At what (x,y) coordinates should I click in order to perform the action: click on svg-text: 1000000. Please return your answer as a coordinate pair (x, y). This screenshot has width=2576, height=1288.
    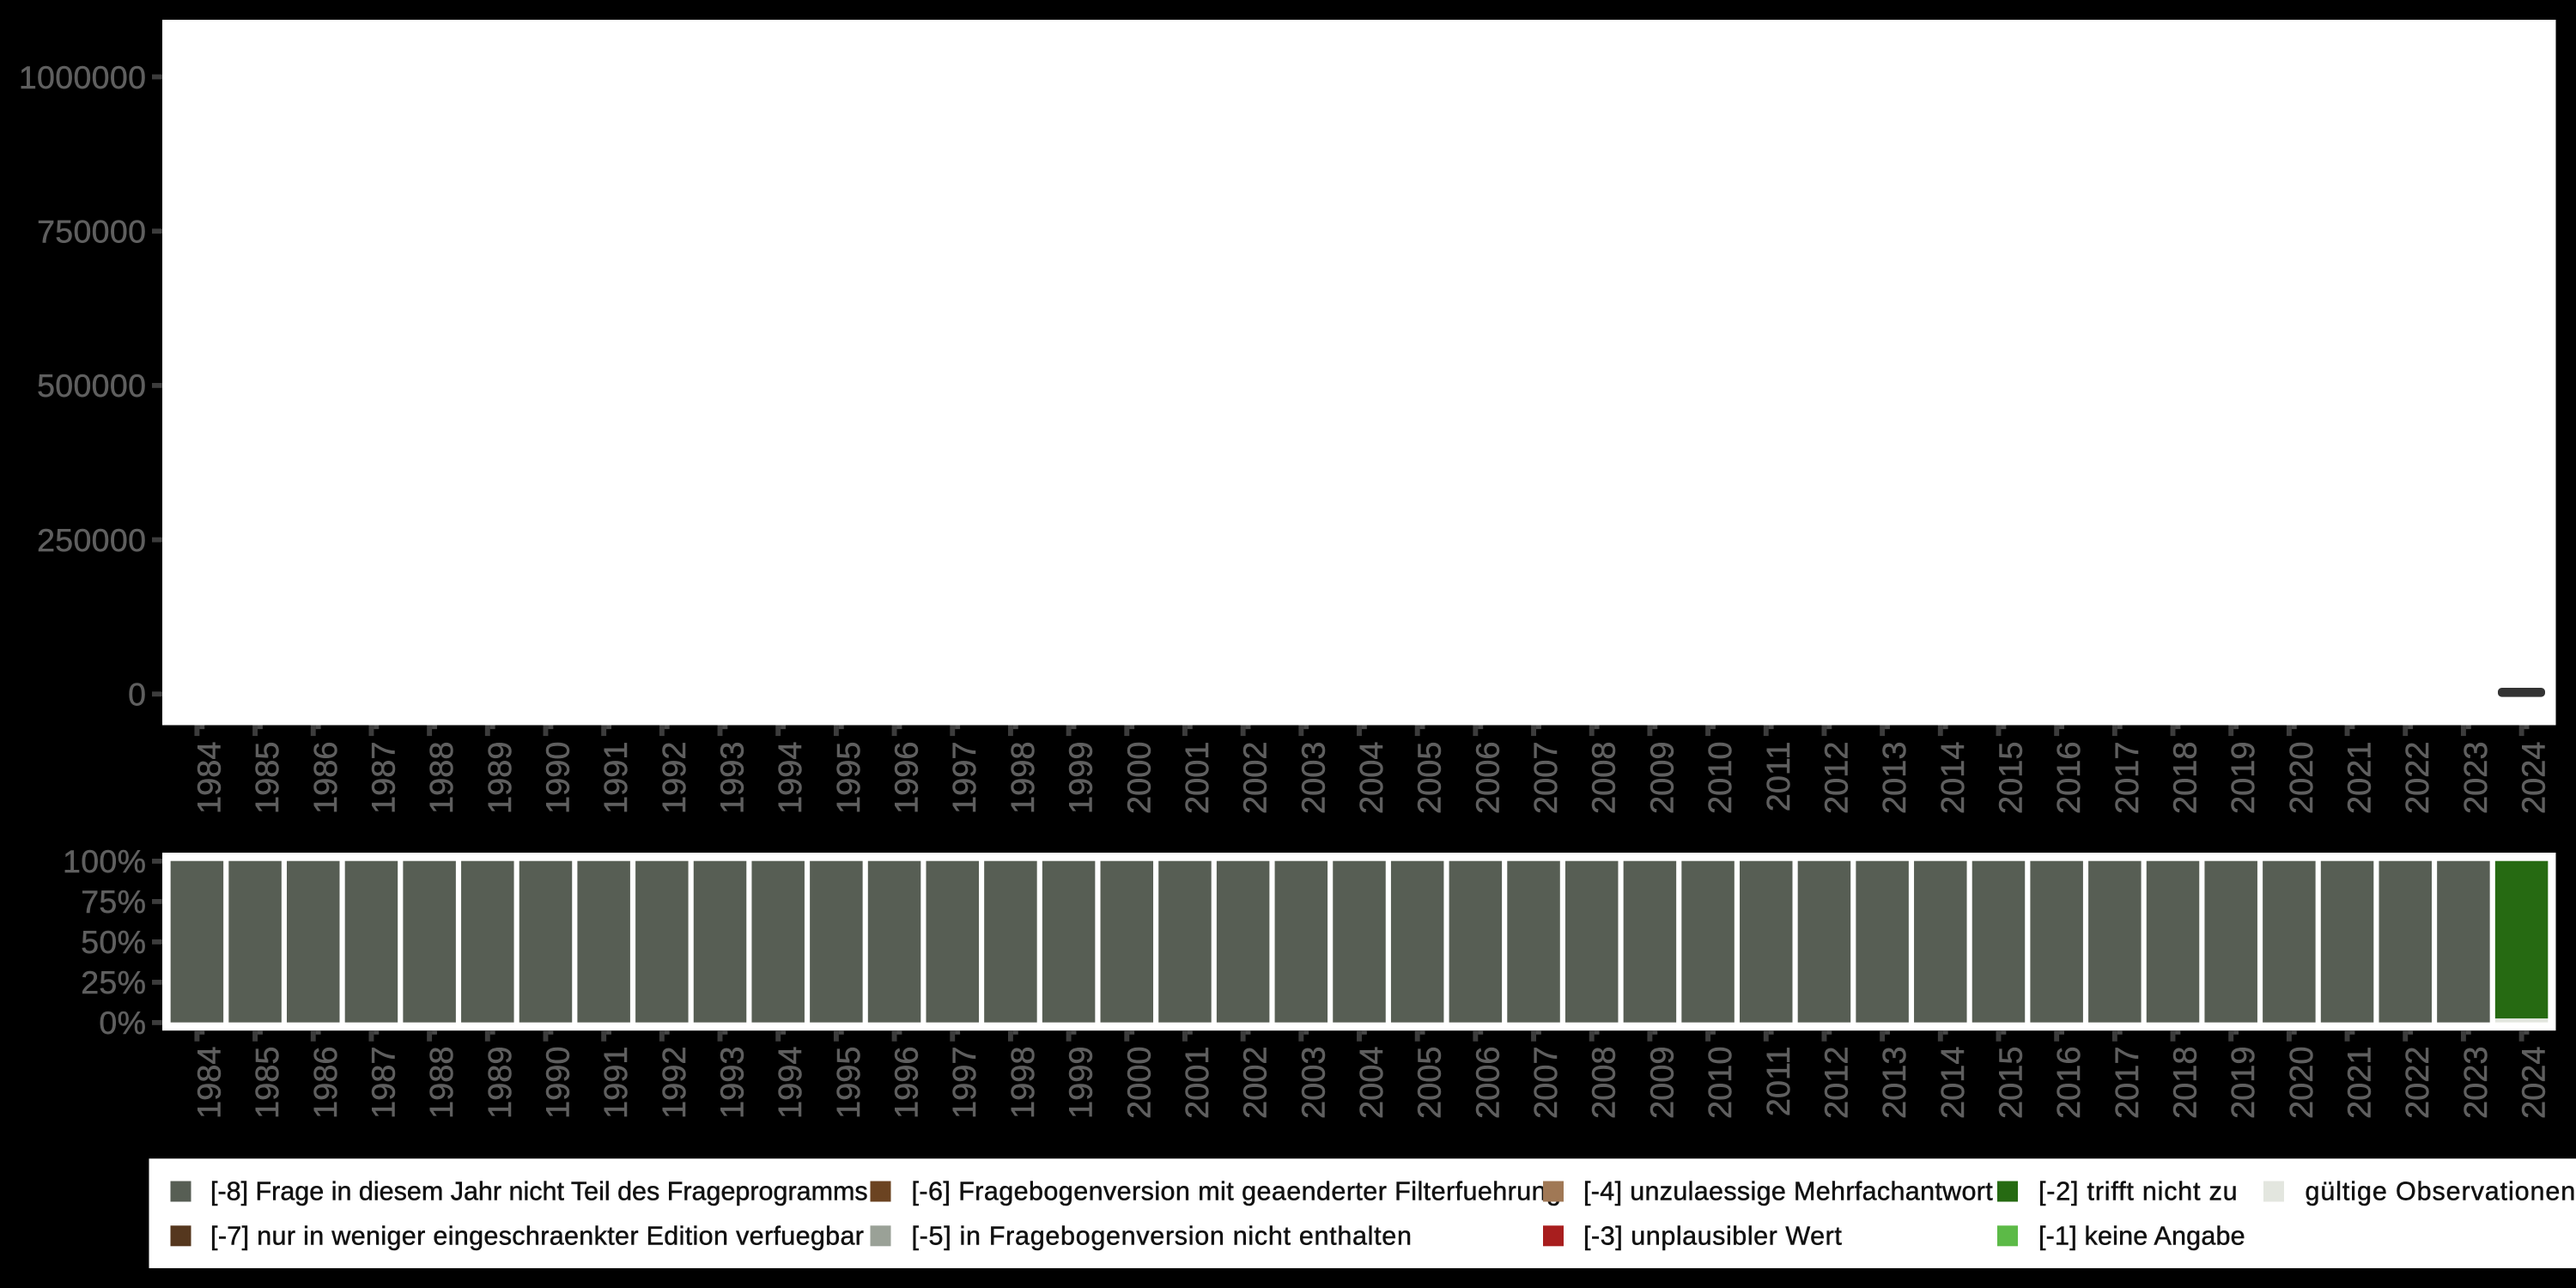
    Looking at the image, I should click on (82, 77).